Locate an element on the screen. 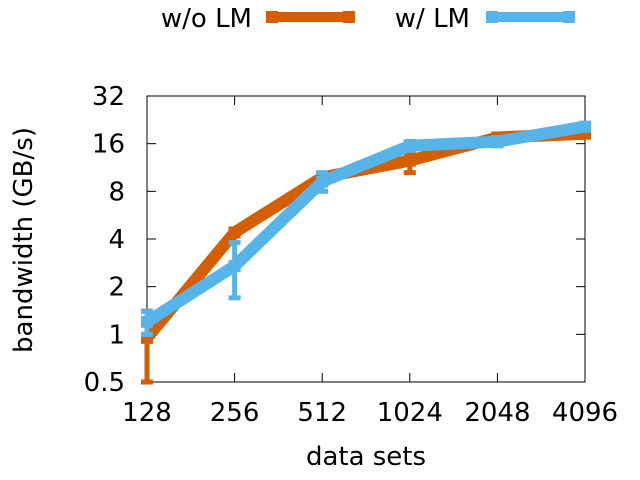 The height and width of the screenshot is (480, 640). legend: w/o LM w/ LM is located at coordinates (368, 19).